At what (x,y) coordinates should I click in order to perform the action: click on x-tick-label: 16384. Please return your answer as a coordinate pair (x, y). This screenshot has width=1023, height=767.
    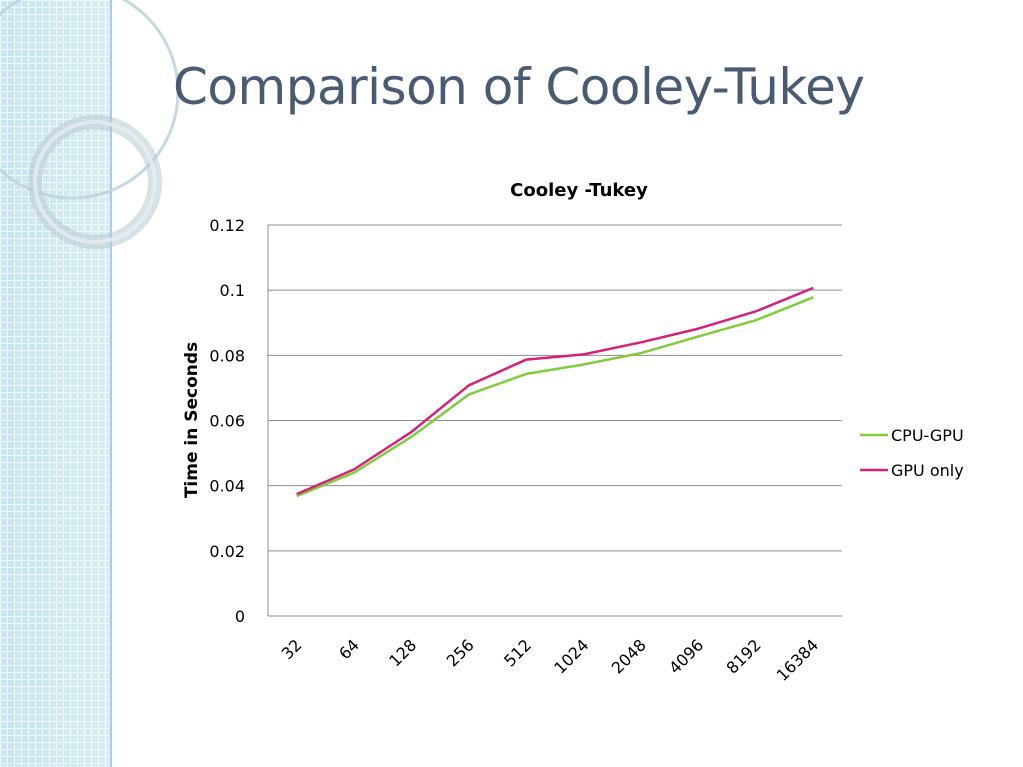
    Looking at the image, I should click on (797, 659).